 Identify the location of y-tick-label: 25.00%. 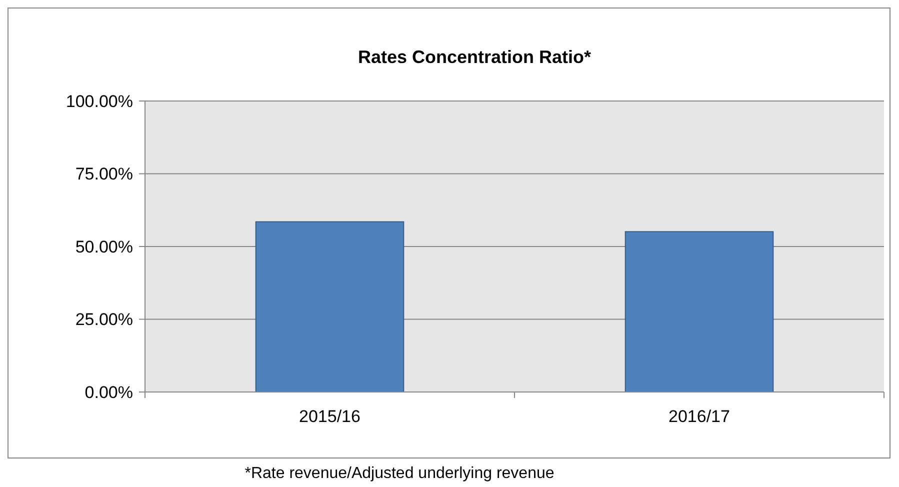
(104, 320).